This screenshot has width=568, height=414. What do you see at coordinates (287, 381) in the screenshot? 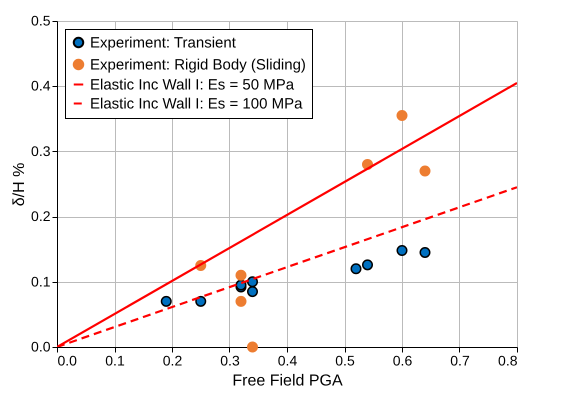
I see `x-axis-title: Free Field PGA` at bounding box center [287, 381].